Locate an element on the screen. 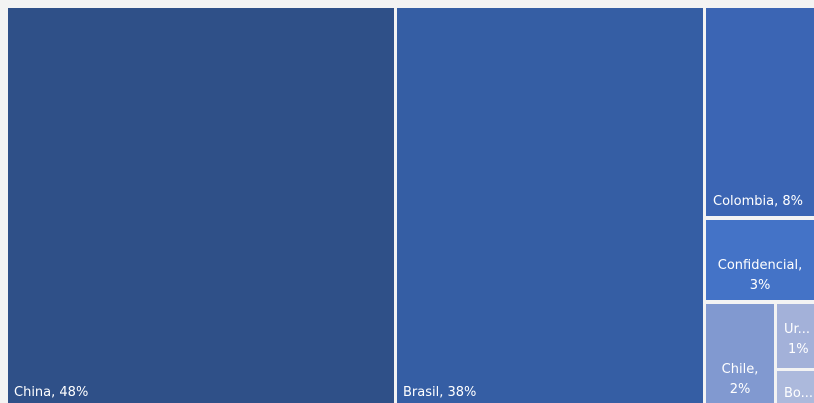 This screenshot has height=403, width=814. tile-label-brasil: Brasil, 38% is located at coordinates (440, 392).